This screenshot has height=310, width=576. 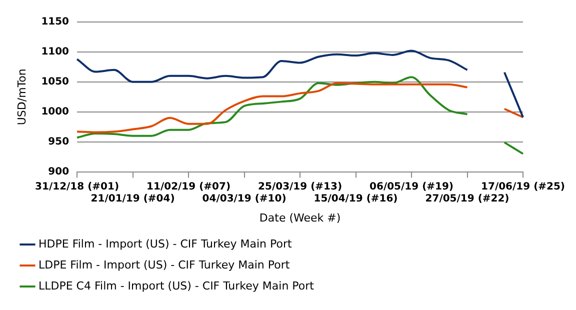 What do you see at coordinates (300, 186) in the screenshot?
I see `x-tick-label: 25/03/19 (#13)` at bounding box center [300, 186].